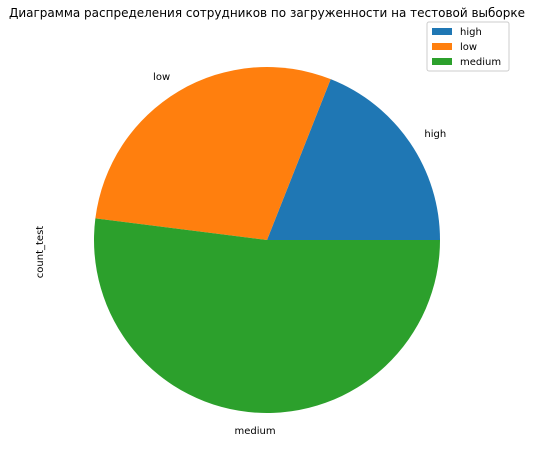 This screenshot has height=465, width=533. I want to click on slice-label-low: low, so click(161, 77).